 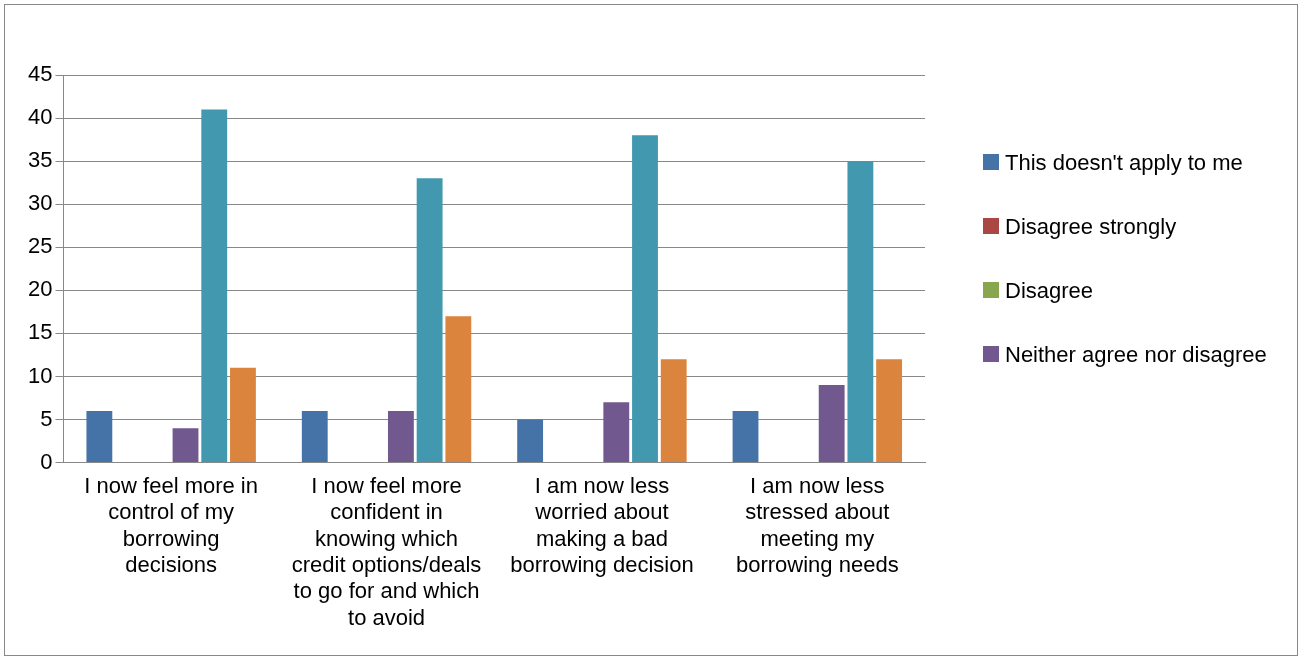 I want to click on y-tick-label: 10, so click(x=40, y=375).